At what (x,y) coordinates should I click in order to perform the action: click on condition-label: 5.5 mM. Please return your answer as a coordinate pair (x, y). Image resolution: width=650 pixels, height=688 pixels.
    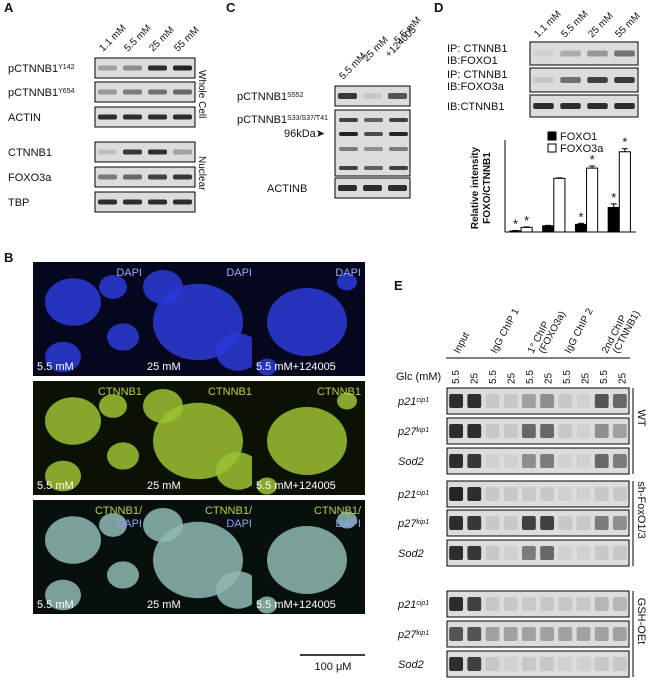
    Looking at the image, I should click on (55, 605).